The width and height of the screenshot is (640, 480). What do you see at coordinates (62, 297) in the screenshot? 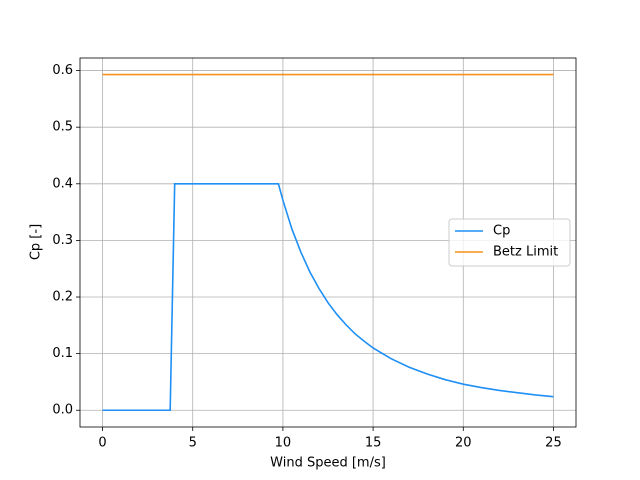
I see `y-tick-label: 0.2` at bounding box center [62, 297].